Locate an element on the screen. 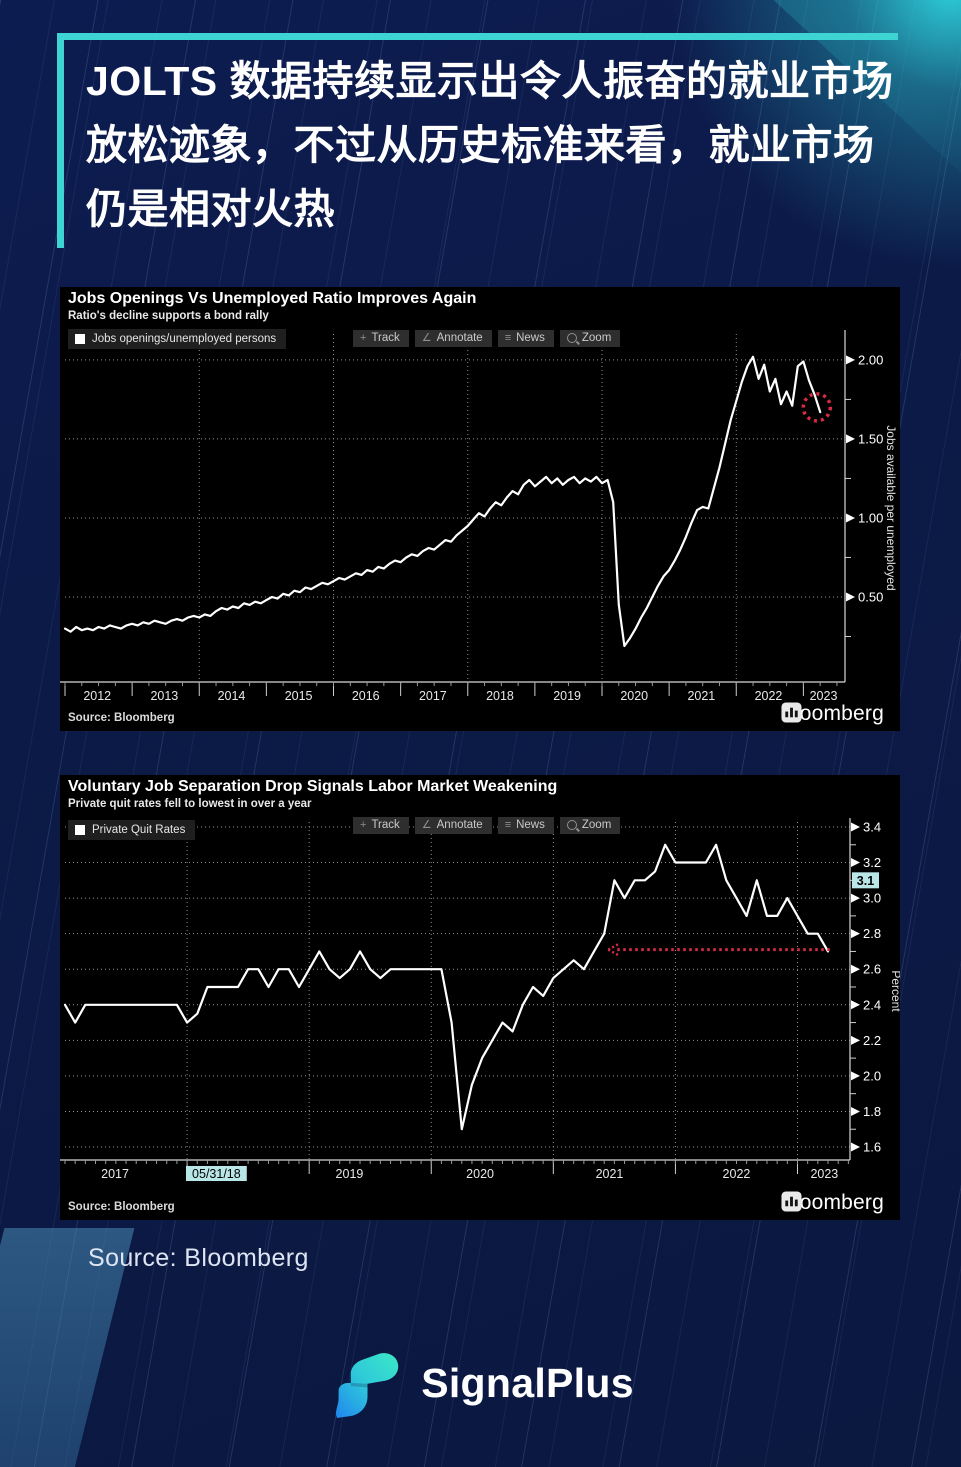 Image resolution: width=961 pixels, height=1467 pixels. legend-chip: Private Quit Rates is located at coordinates (132, 830).